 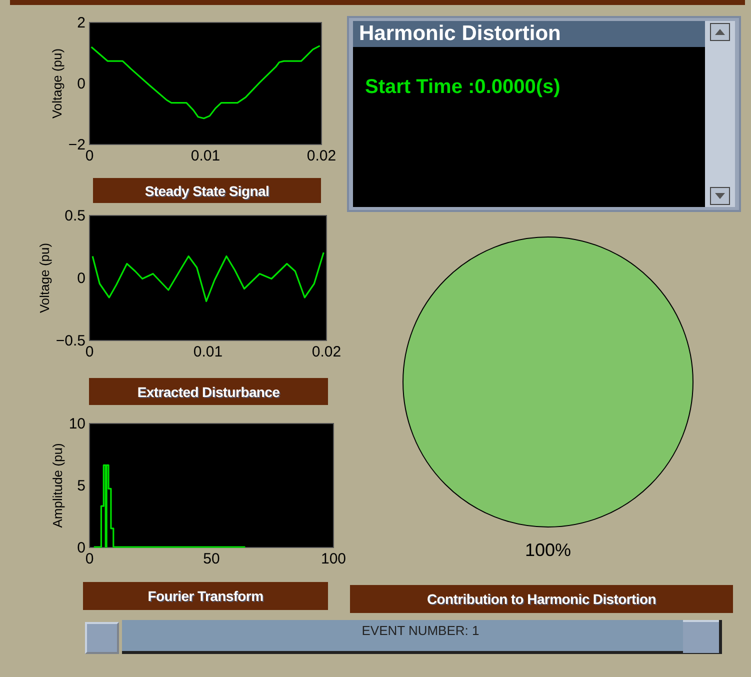 What do you see at coordinates (57, 485) in the screenshot?
I see `y-axis-title: Amplitude (pu)` at bounding box center [57, 485].